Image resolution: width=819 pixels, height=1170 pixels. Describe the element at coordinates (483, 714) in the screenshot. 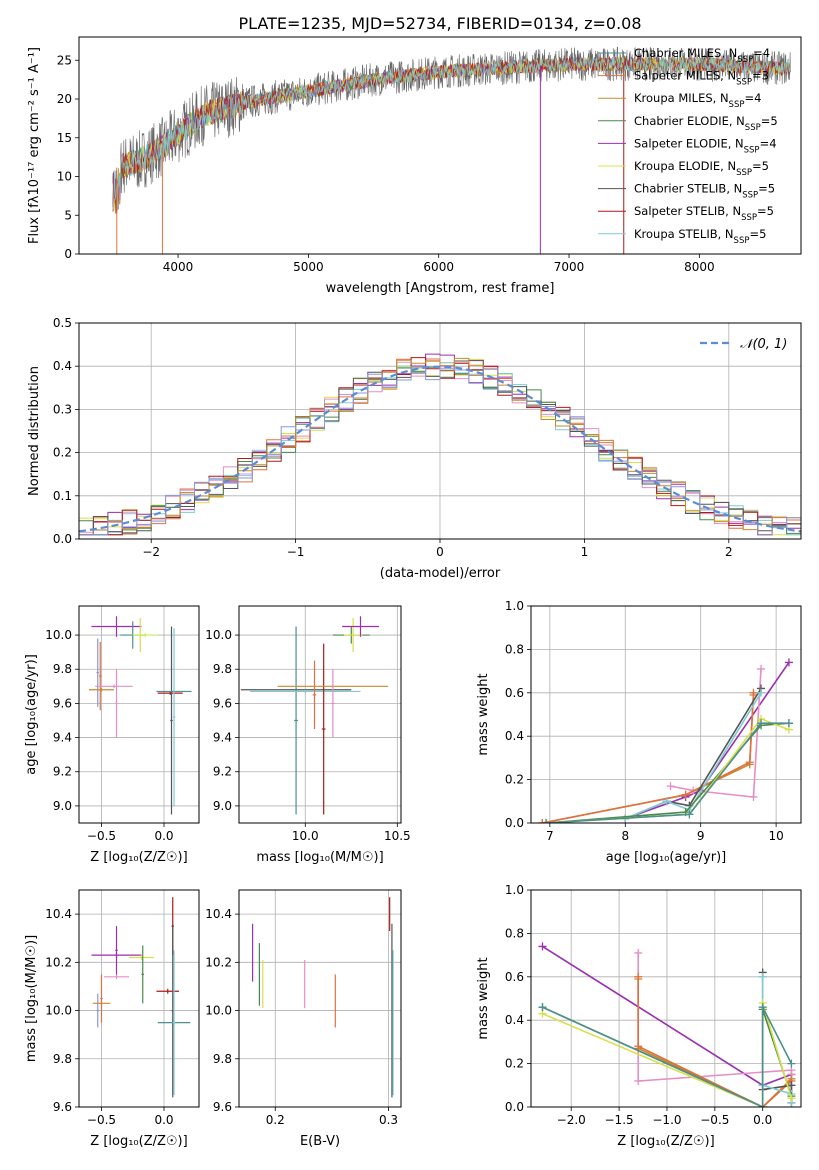

I see `y-axis-label: mass weight` at that location.